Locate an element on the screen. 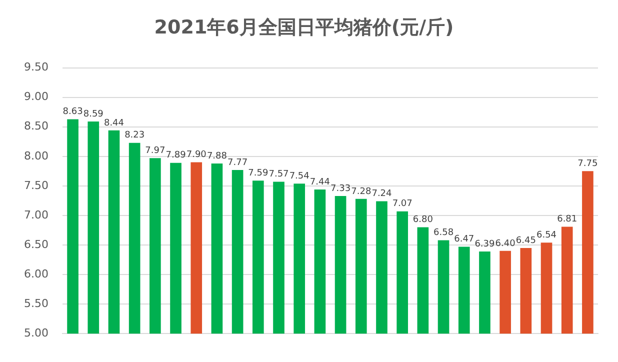  y-tick-label: 5.50 is located at coordinates (36, 303).